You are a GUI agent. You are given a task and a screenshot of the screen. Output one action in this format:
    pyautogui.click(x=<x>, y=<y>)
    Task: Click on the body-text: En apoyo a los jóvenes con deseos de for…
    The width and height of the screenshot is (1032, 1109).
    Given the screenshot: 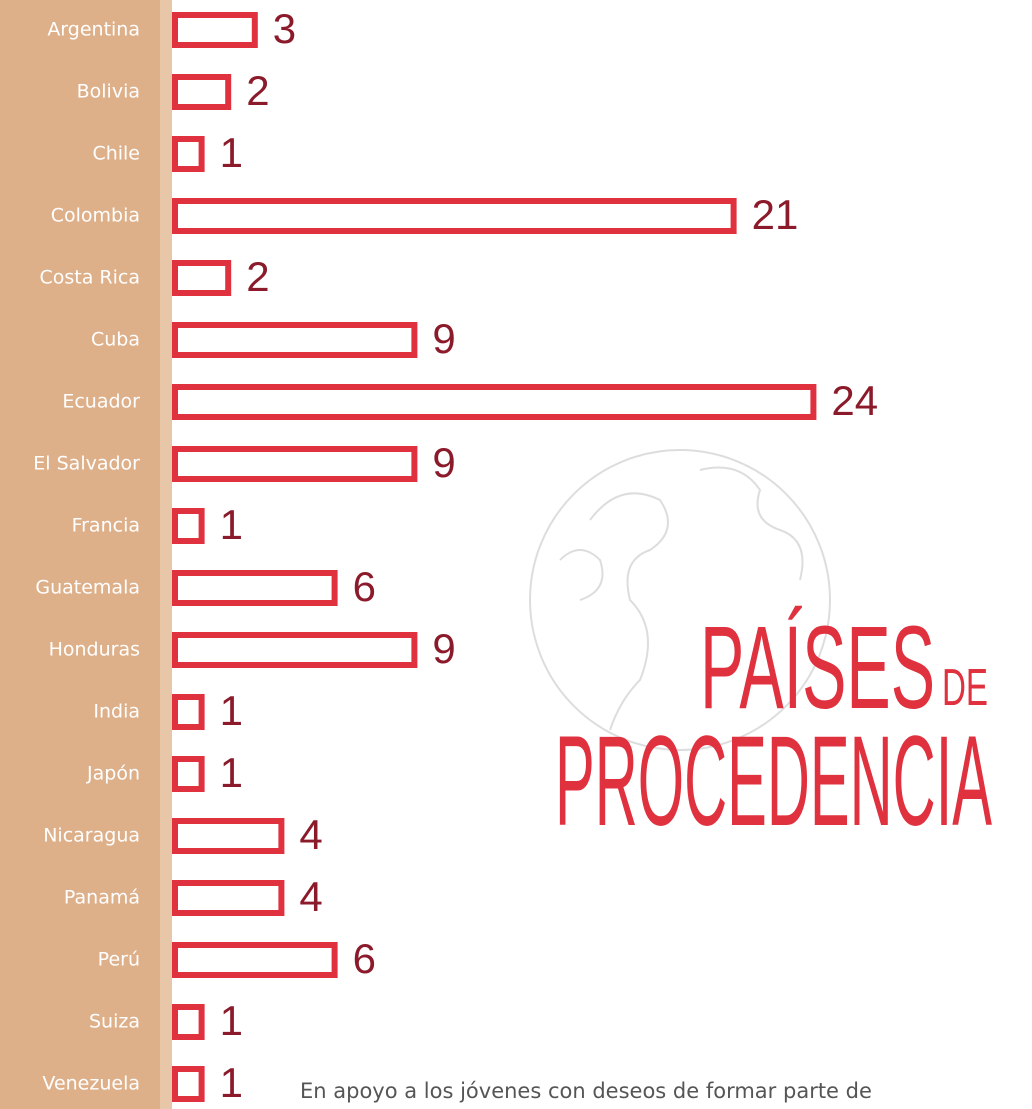 What is the action you would take?
    pyautogui.click(x=586, y=1091)
    